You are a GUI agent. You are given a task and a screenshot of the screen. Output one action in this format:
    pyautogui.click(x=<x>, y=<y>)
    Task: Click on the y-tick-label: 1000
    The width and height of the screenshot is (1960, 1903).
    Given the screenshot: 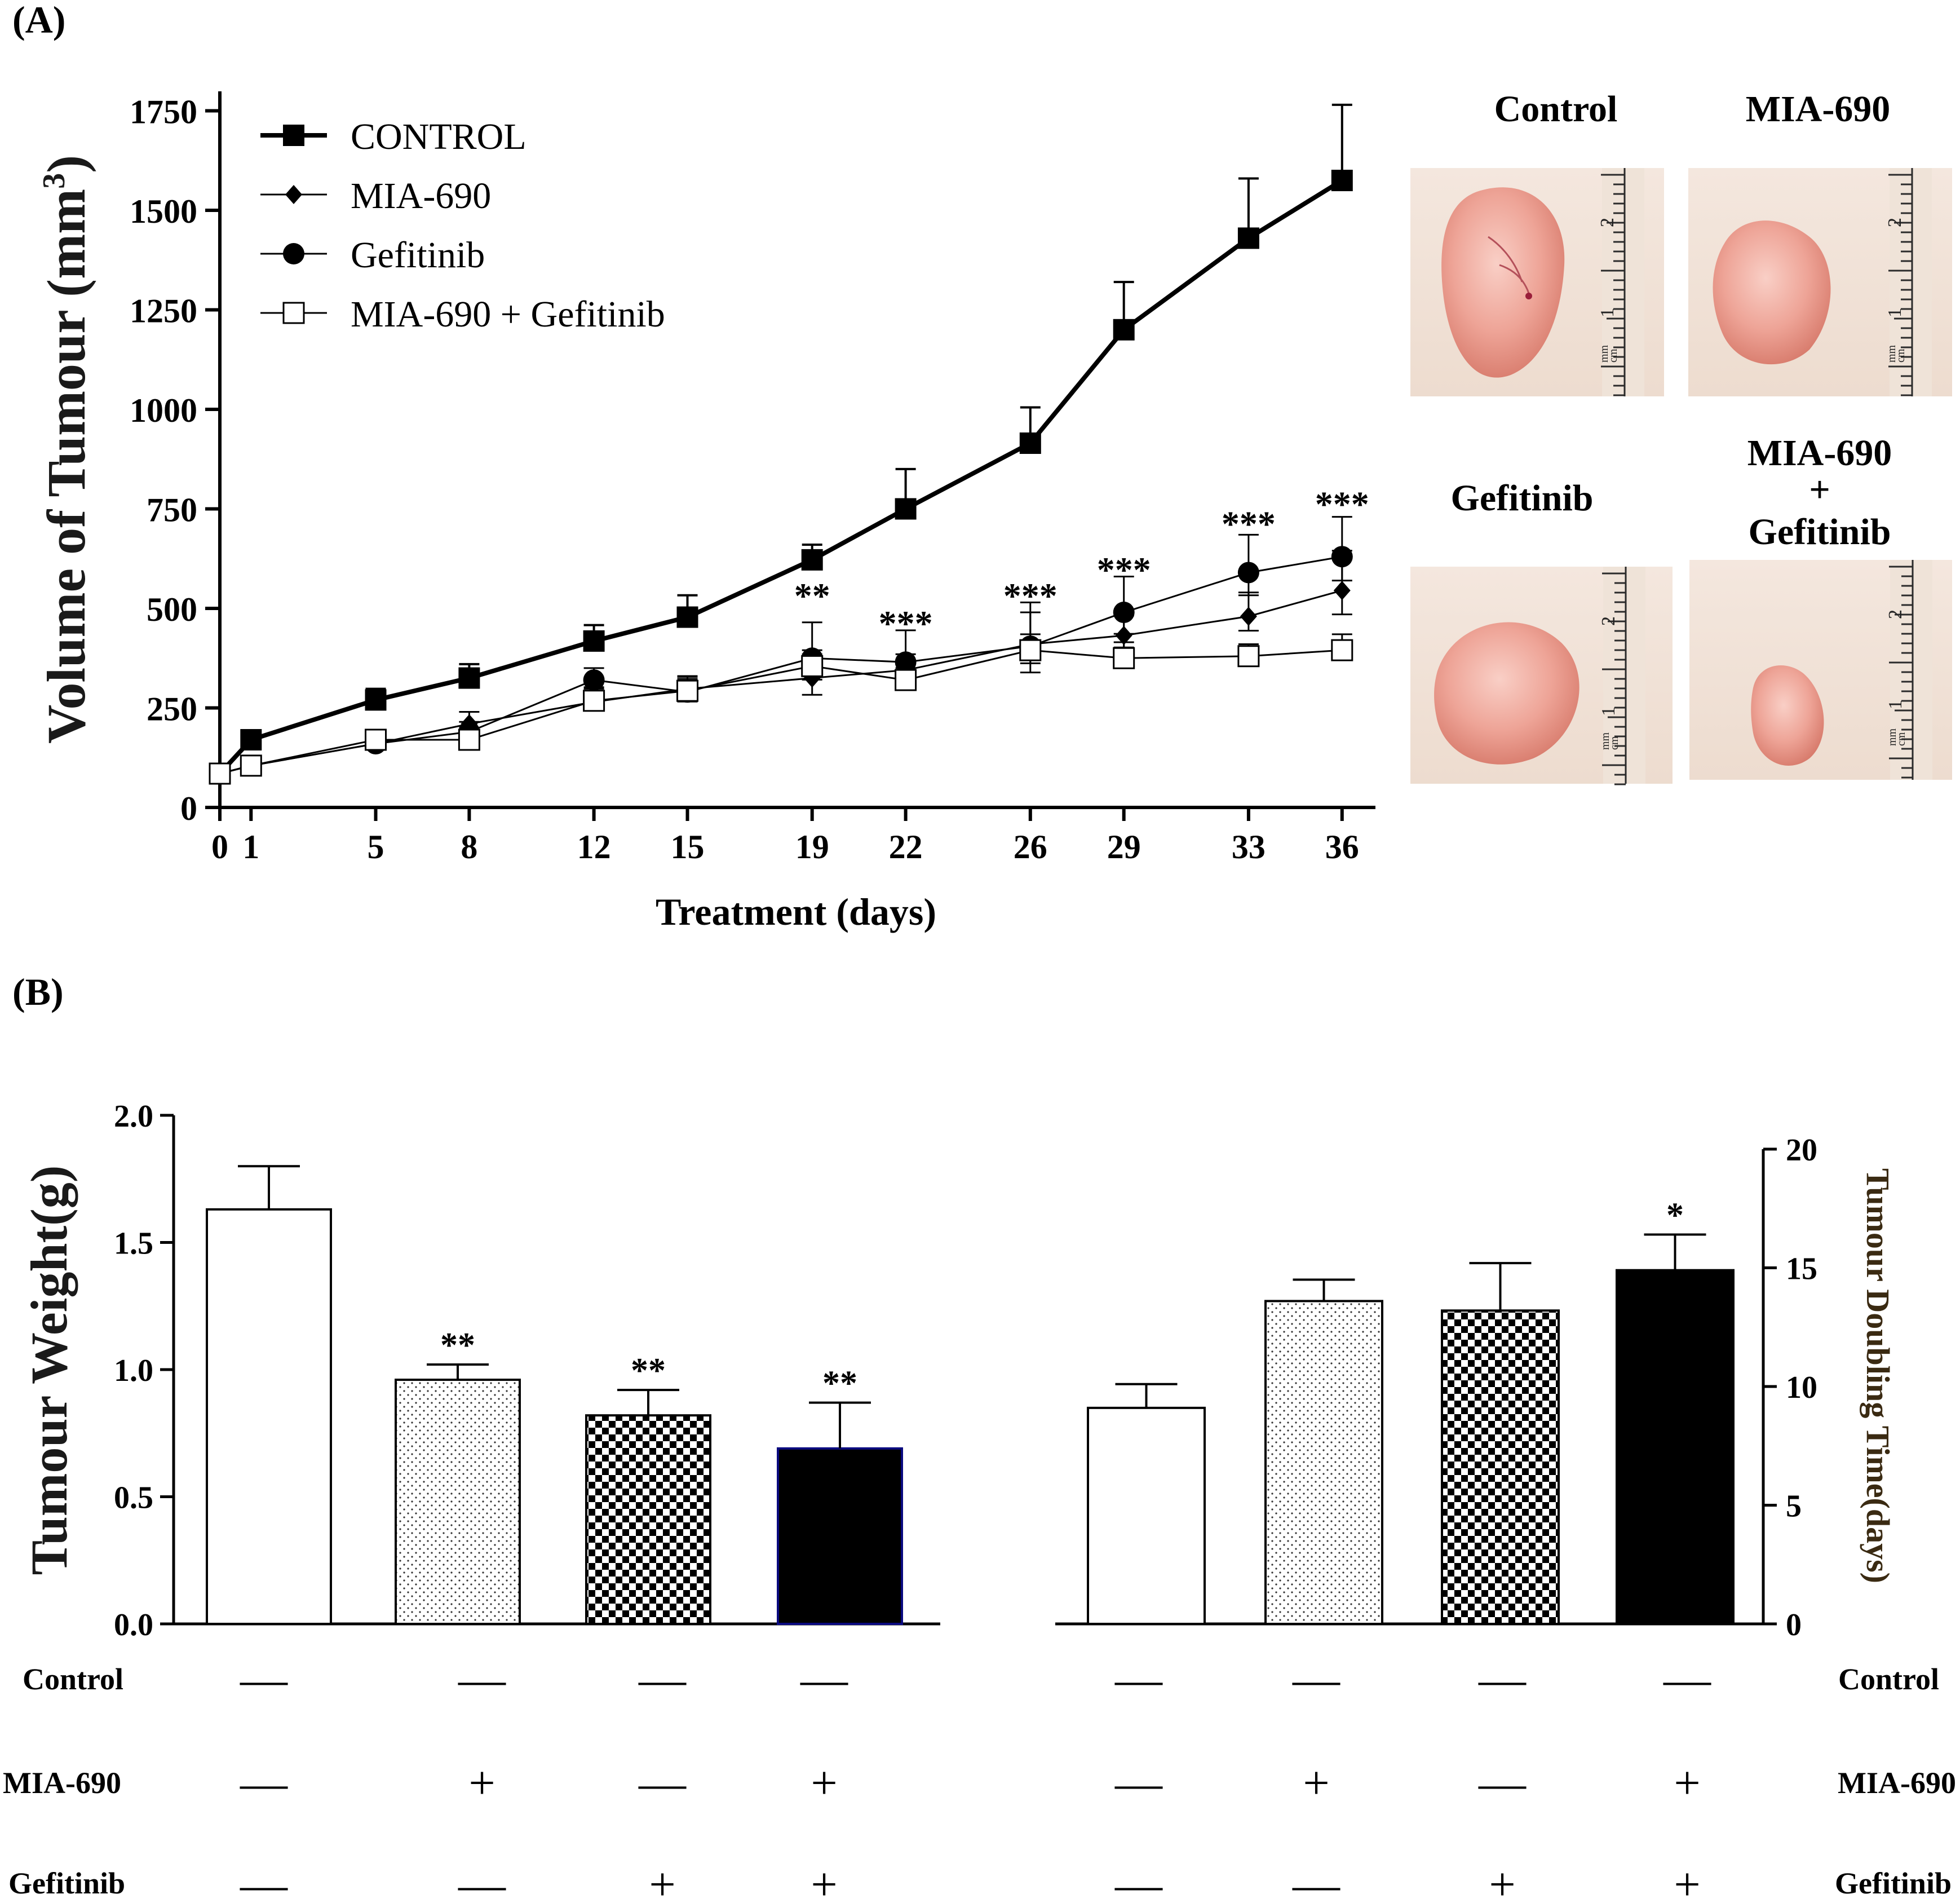 What is the action you would take?
    pyautogui.click(x=164, y=410)
    